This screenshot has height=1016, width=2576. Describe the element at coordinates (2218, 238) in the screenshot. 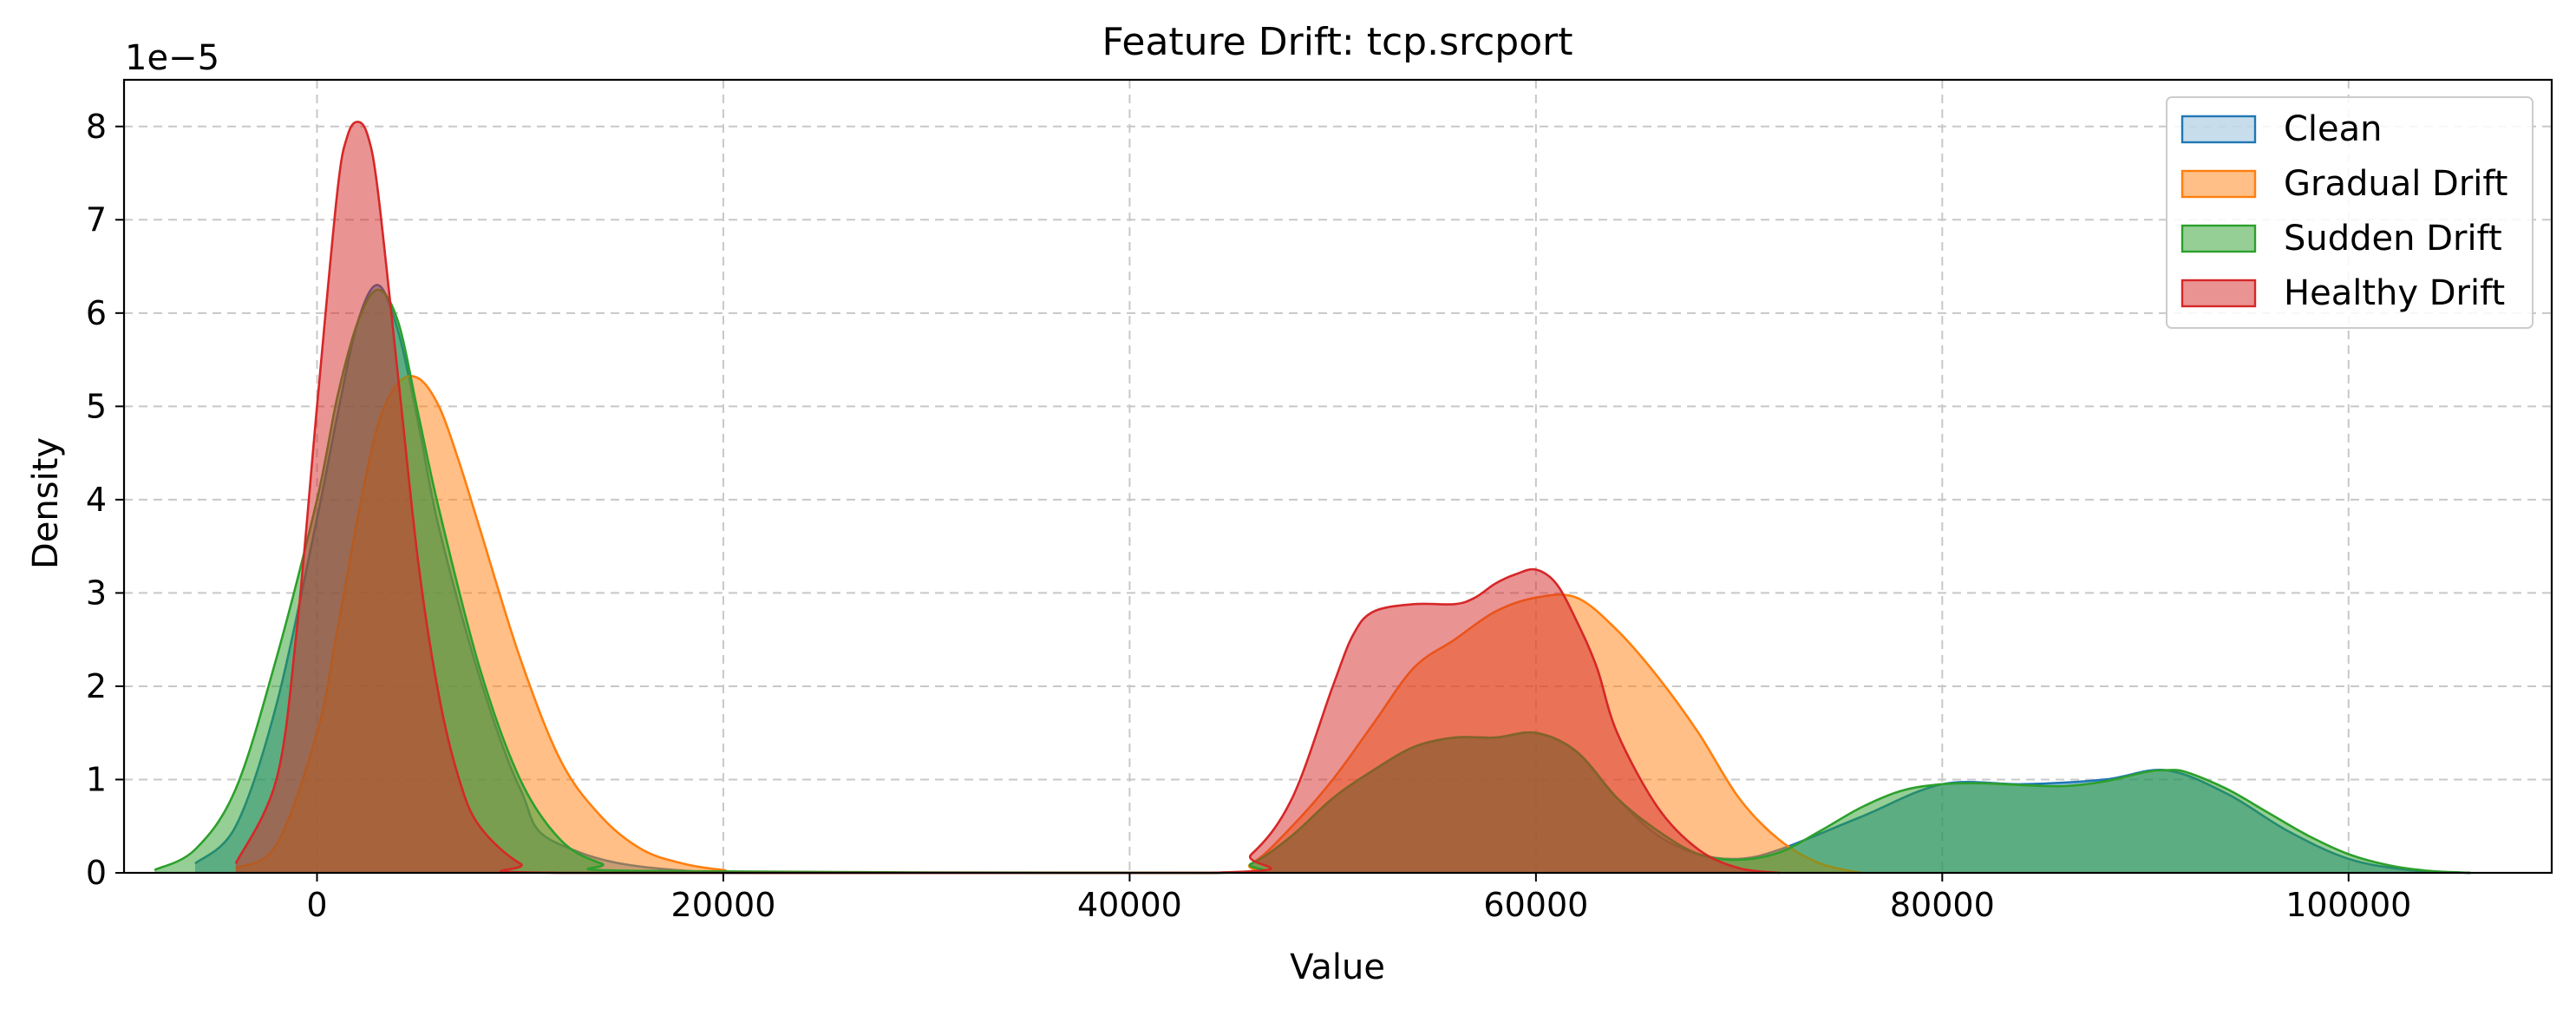

I see `legend-swatch-sudden-drift` at that location.